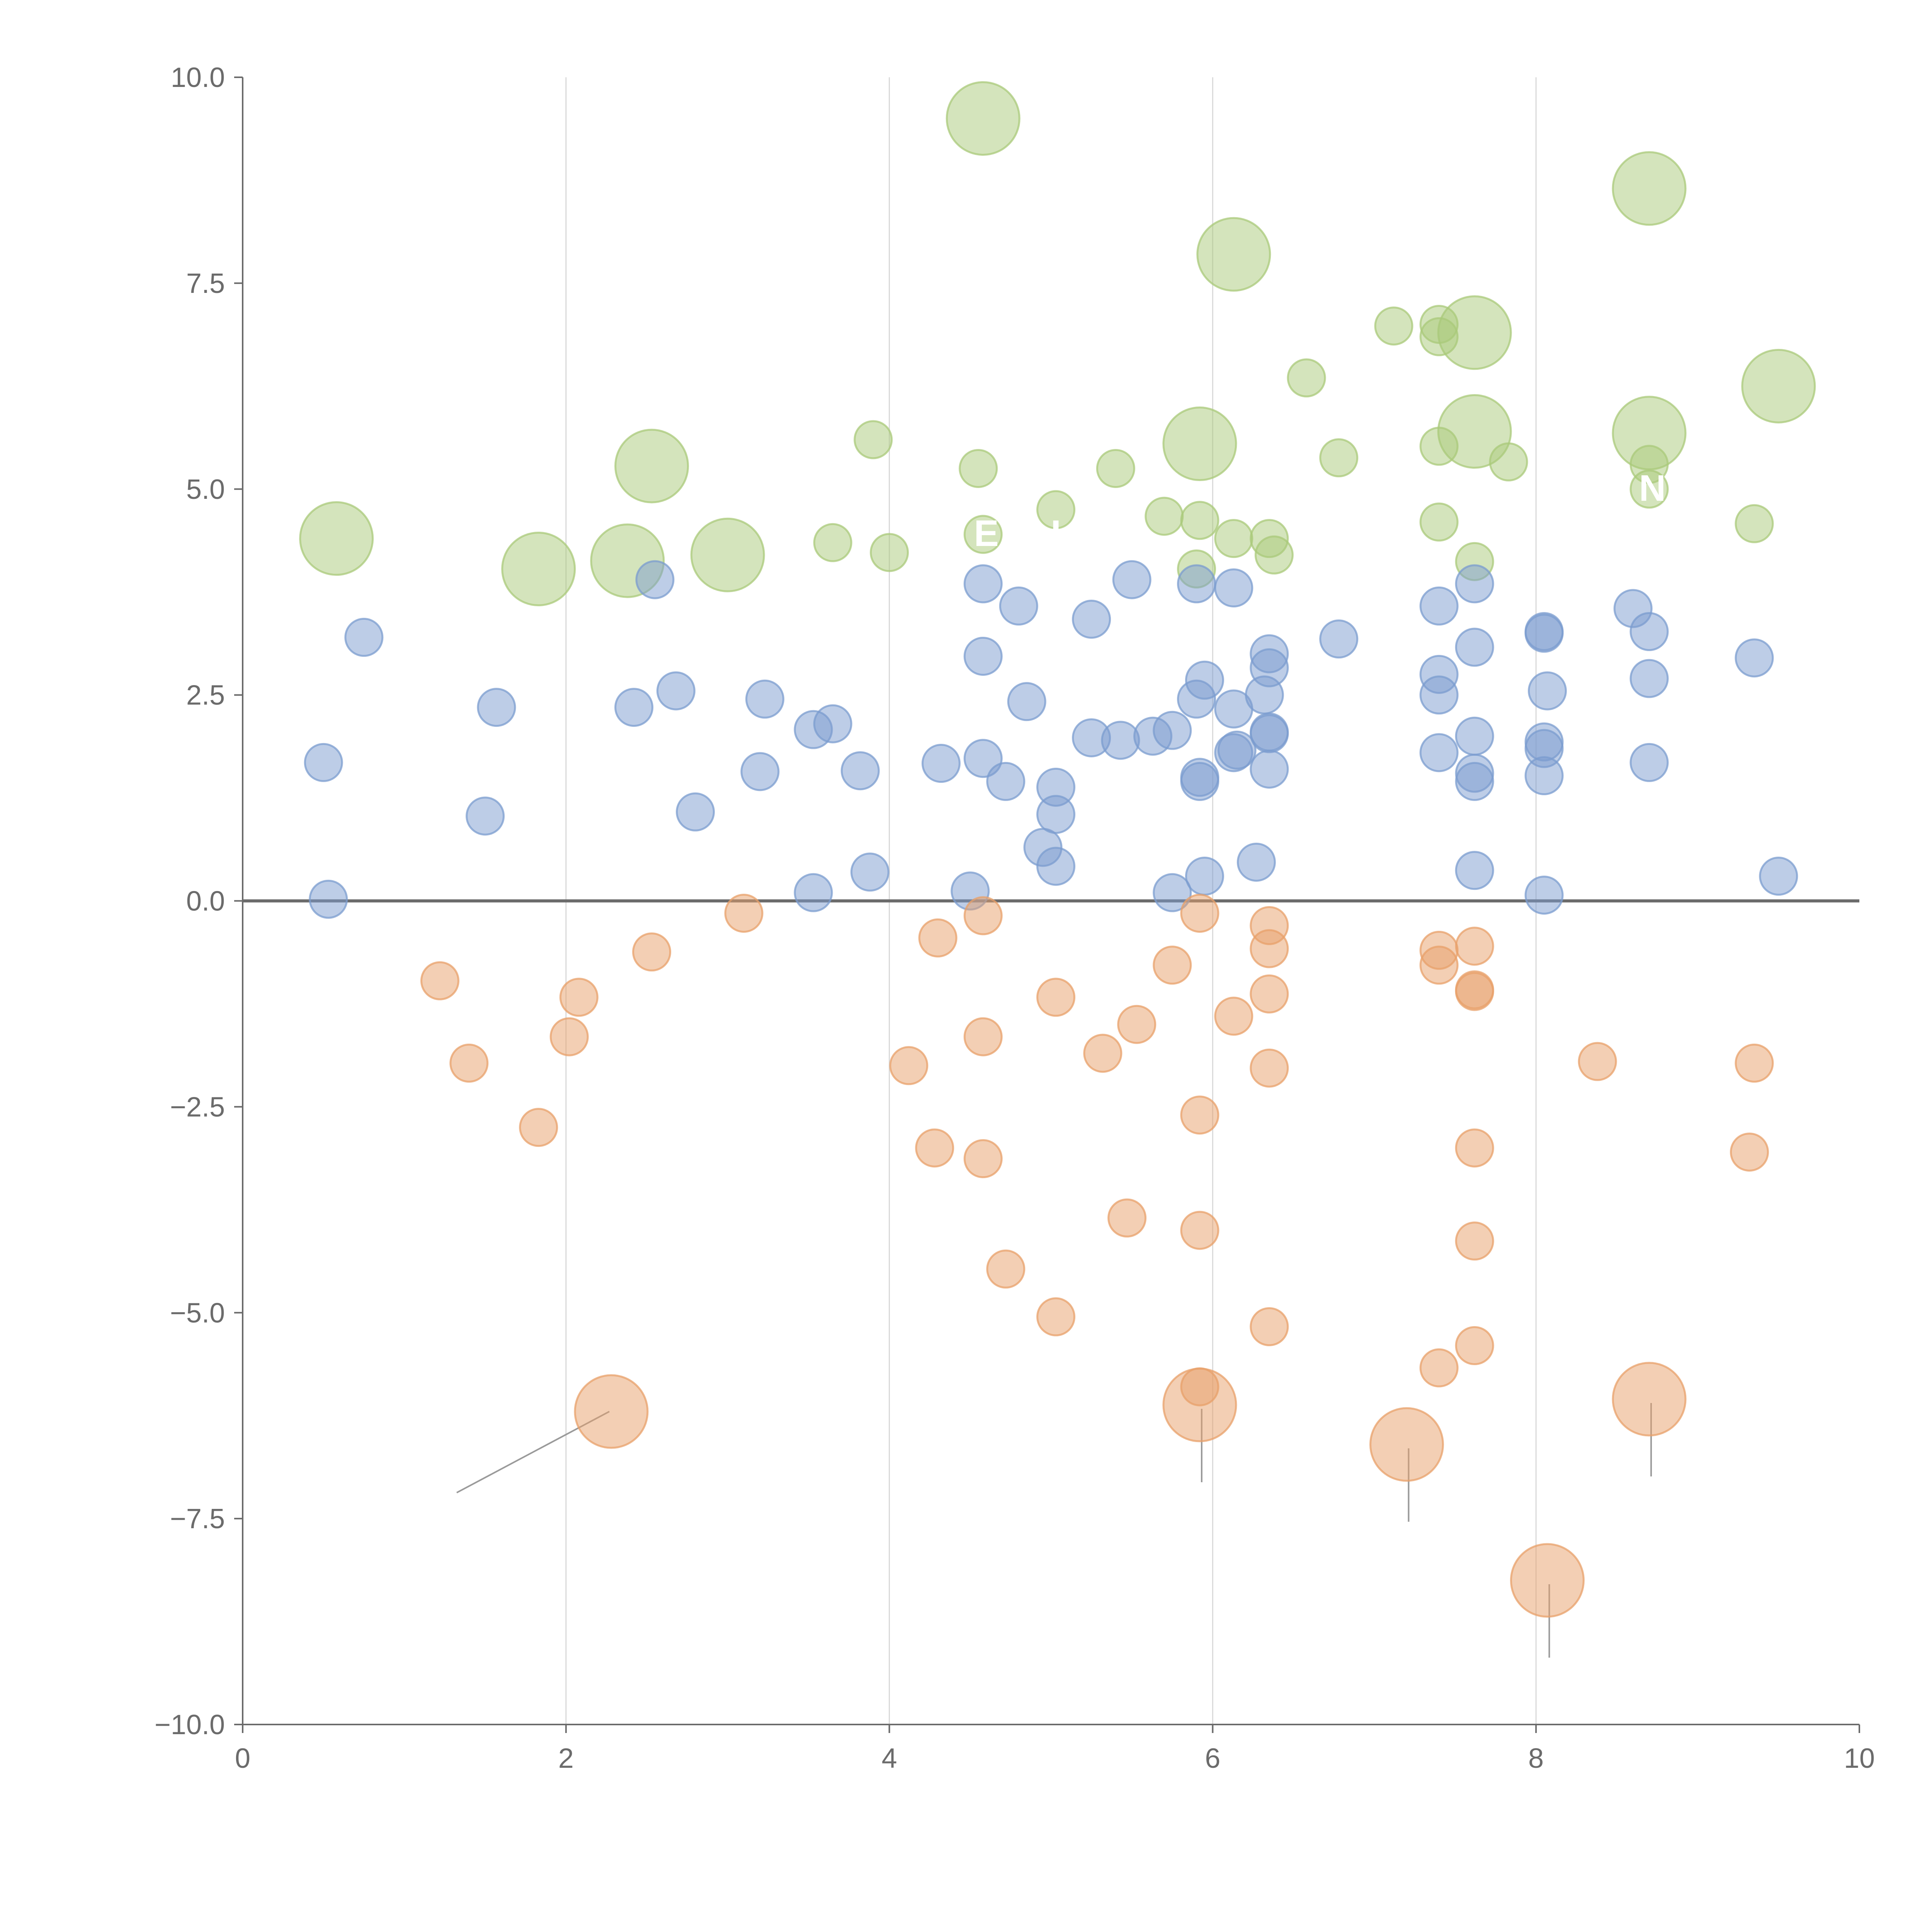 Image resolution: width=1932 pixels, height=1932 pixels. Describe the element at coordinates (198, 1518) in the screenshot. I see `y-tick-label: −7.5` at that location.